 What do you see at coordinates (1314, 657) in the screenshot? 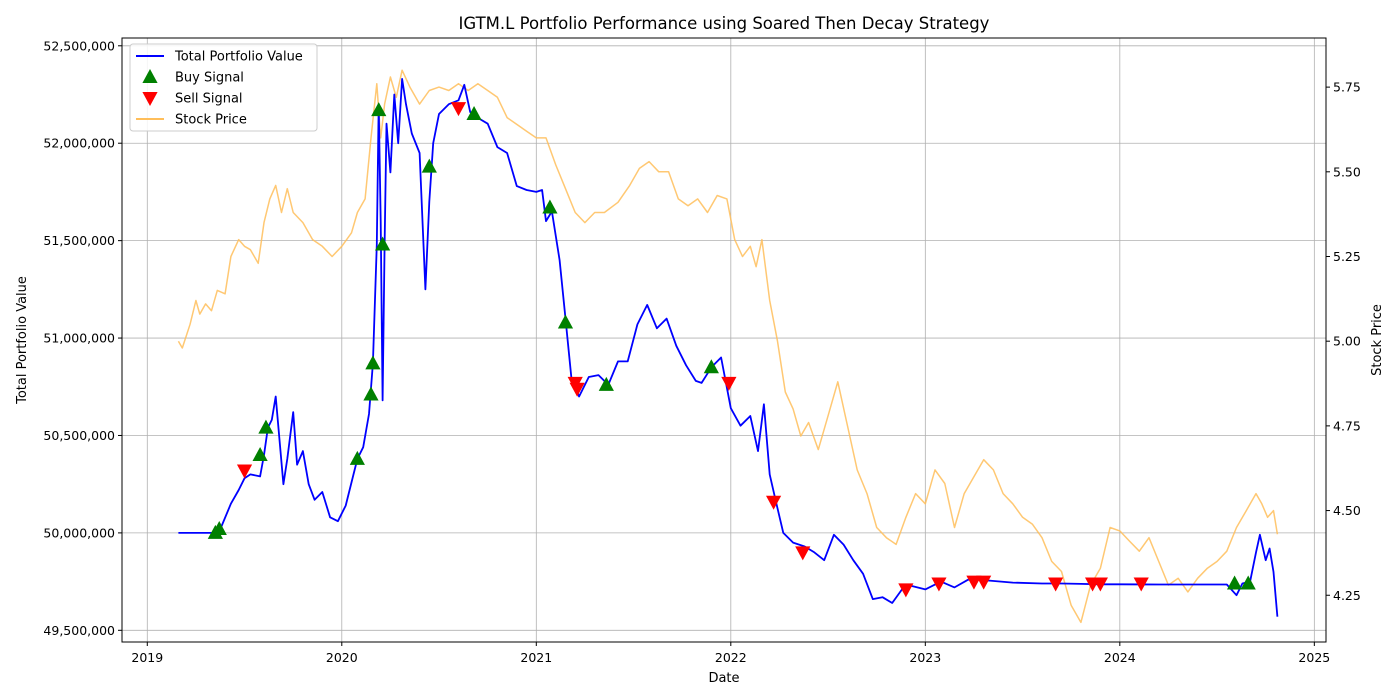
I see `x-tick-label: 2025` at bounding box center [1314, 657].